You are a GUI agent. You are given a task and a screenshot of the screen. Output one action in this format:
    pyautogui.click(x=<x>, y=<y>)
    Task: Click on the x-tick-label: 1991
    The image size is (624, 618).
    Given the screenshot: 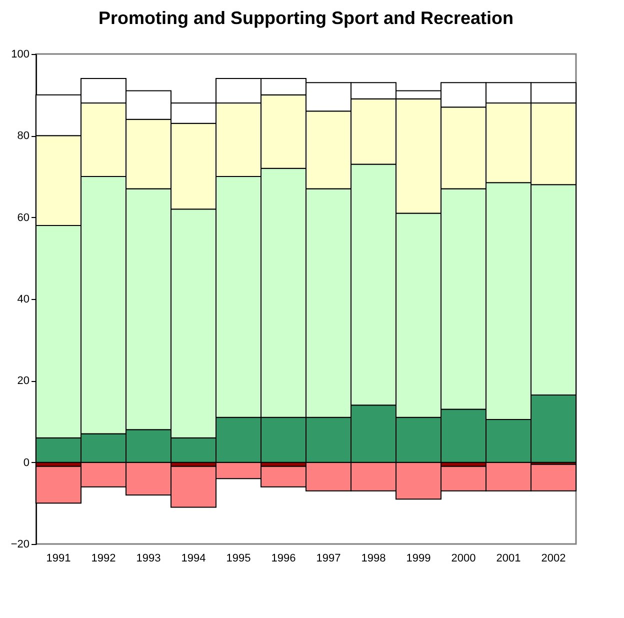 What is the action you would take?
    pyautogui.click(x=58, y=558)
    